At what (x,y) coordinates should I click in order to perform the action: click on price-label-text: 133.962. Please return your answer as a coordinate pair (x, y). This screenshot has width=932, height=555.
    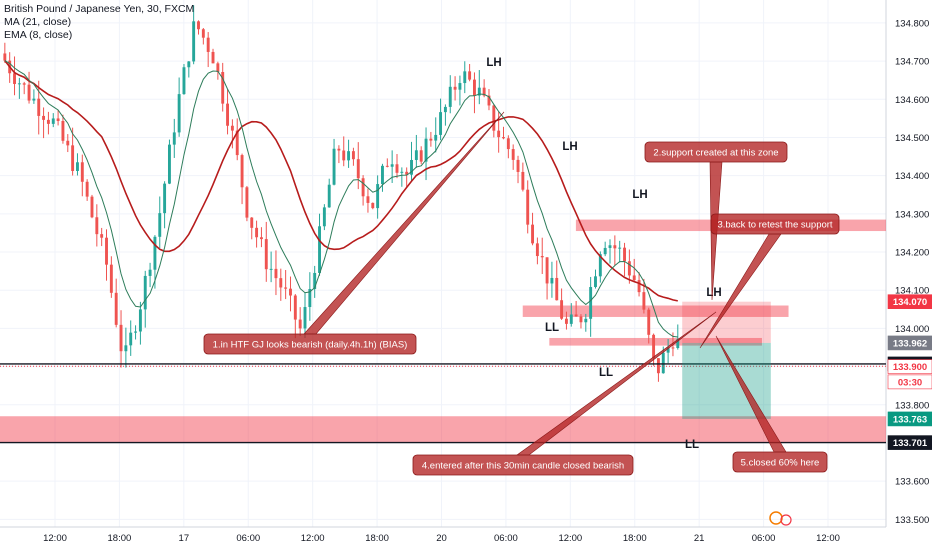
    Looking at the image, I should click on (910, 343).